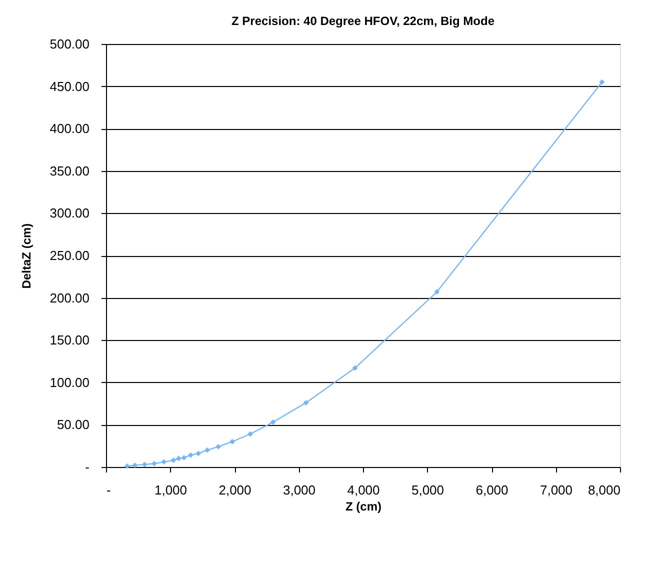 The width and height of the screenshot is (665, 569). I want to click on y-tick-label: 350.00, so click(70, 170).